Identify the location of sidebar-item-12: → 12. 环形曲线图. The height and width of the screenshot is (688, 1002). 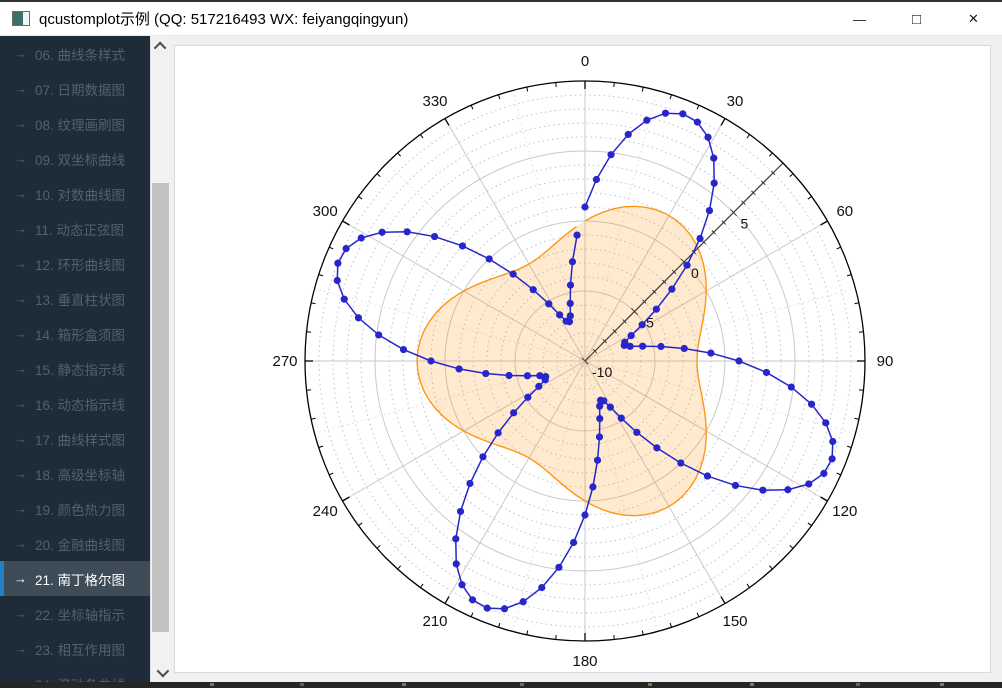
(75, 263).